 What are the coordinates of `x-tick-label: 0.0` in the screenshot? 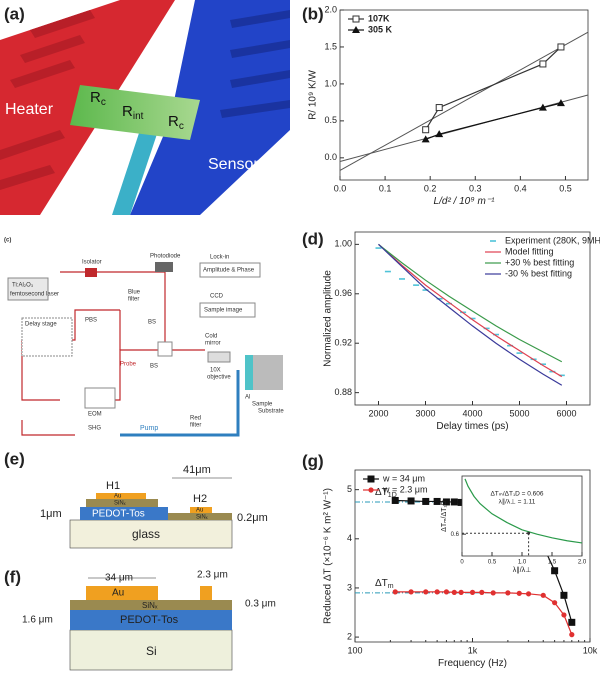 It's located at (340, 188).